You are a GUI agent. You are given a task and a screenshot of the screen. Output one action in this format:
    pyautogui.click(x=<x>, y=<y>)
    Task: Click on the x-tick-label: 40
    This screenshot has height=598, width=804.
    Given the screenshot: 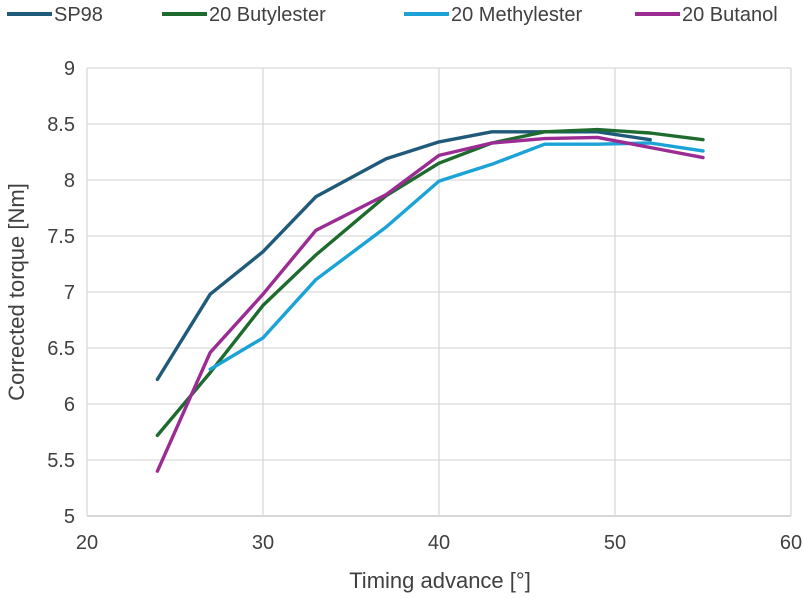 What is the action you would take?
    pyautogui.click(x=439, y=543)
    